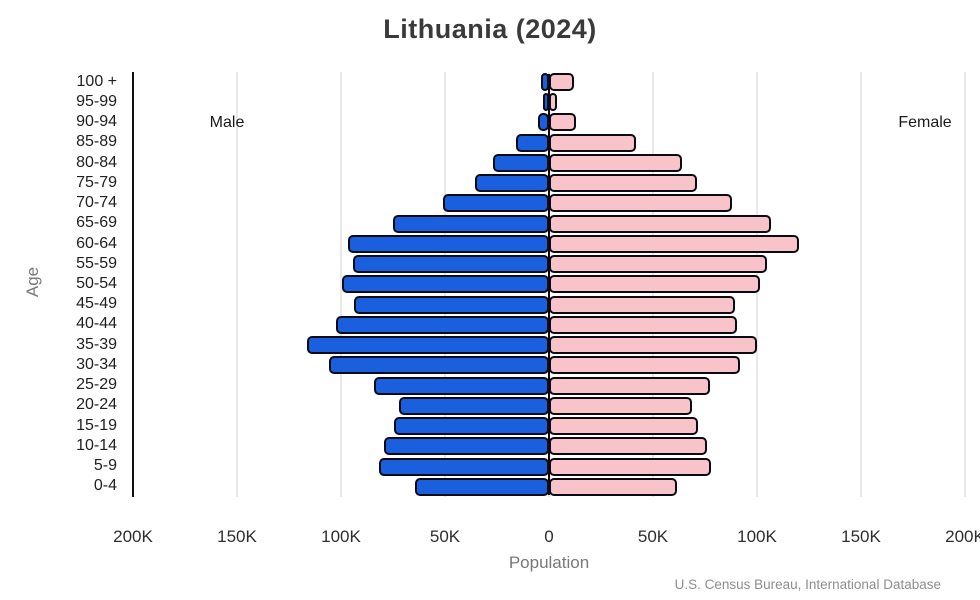  I want to click on age-label-75-79: 75-79, so click(96, 182).